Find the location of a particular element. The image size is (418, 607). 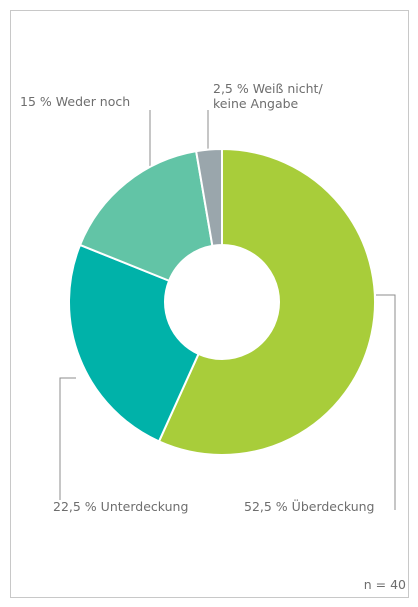

category-label: Überdeckung is located at coordinates (333, 506).